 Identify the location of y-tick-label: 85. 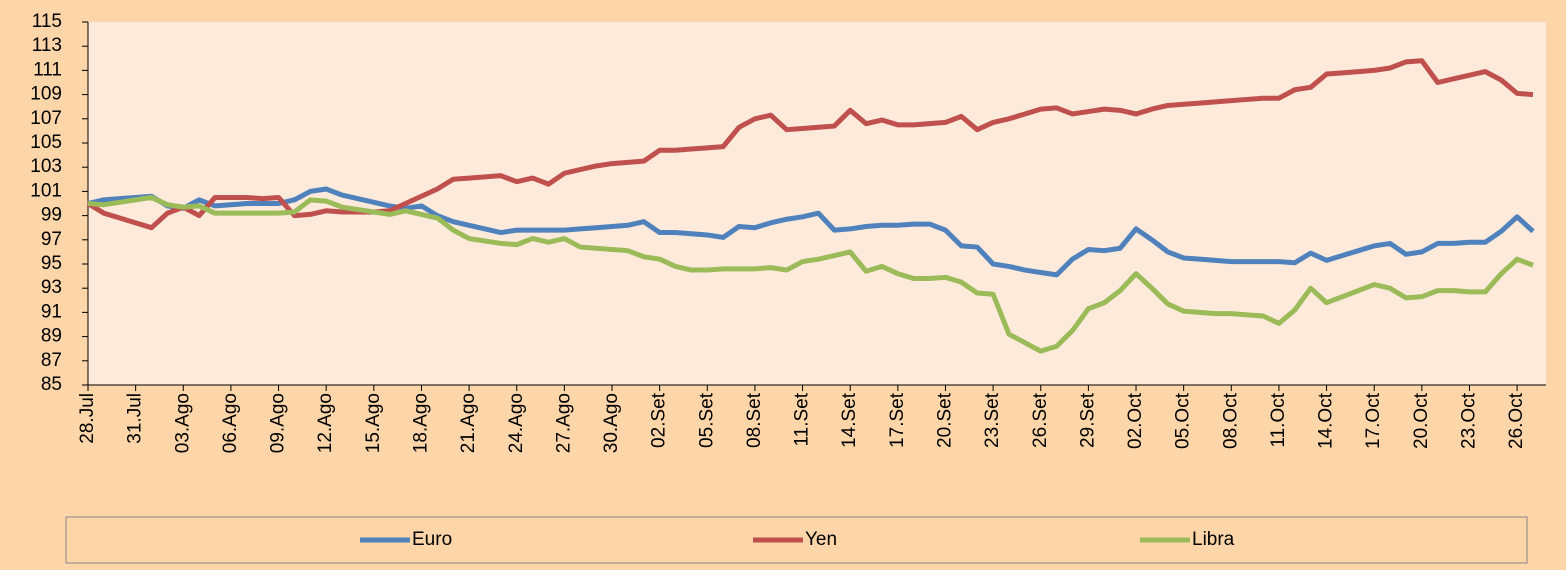
(51, 384).